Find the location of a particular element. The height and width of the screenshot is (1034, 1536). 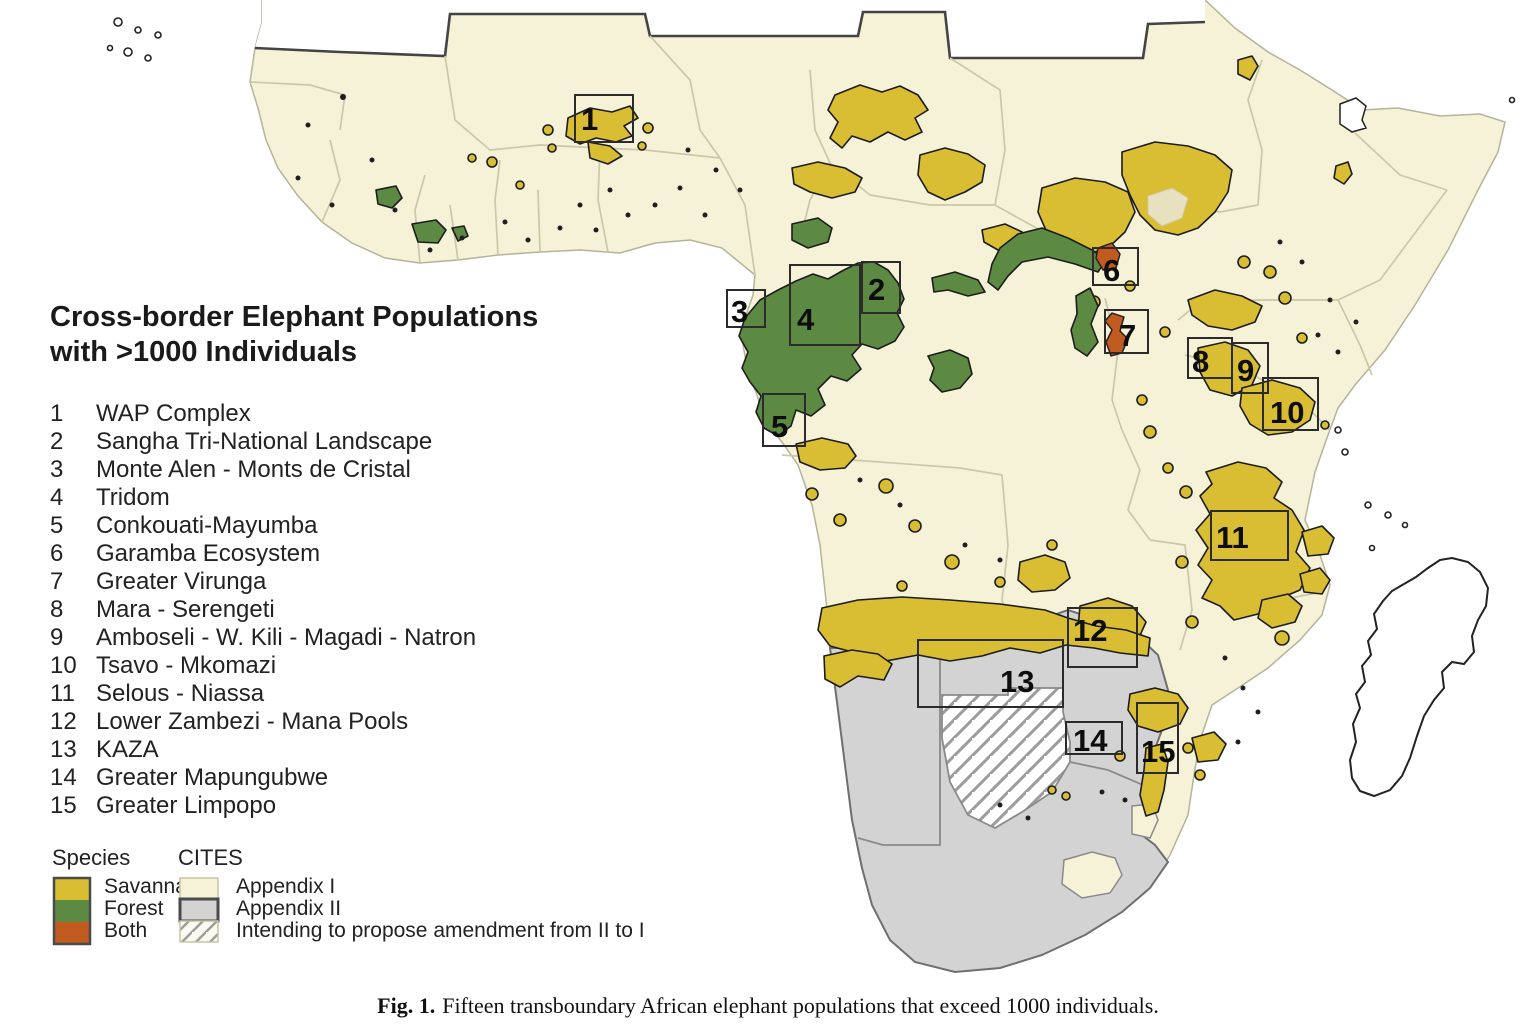

population-number: 10 is located at coordinates (63, 665).